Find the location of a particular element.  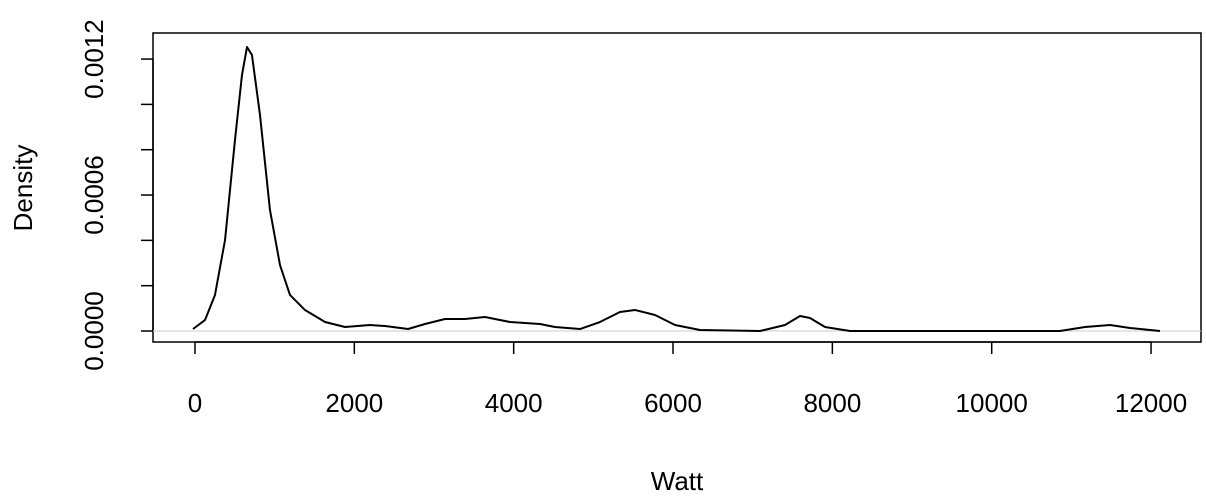

y-tick-label: 0.0006 is located at coordinates (94, 195).